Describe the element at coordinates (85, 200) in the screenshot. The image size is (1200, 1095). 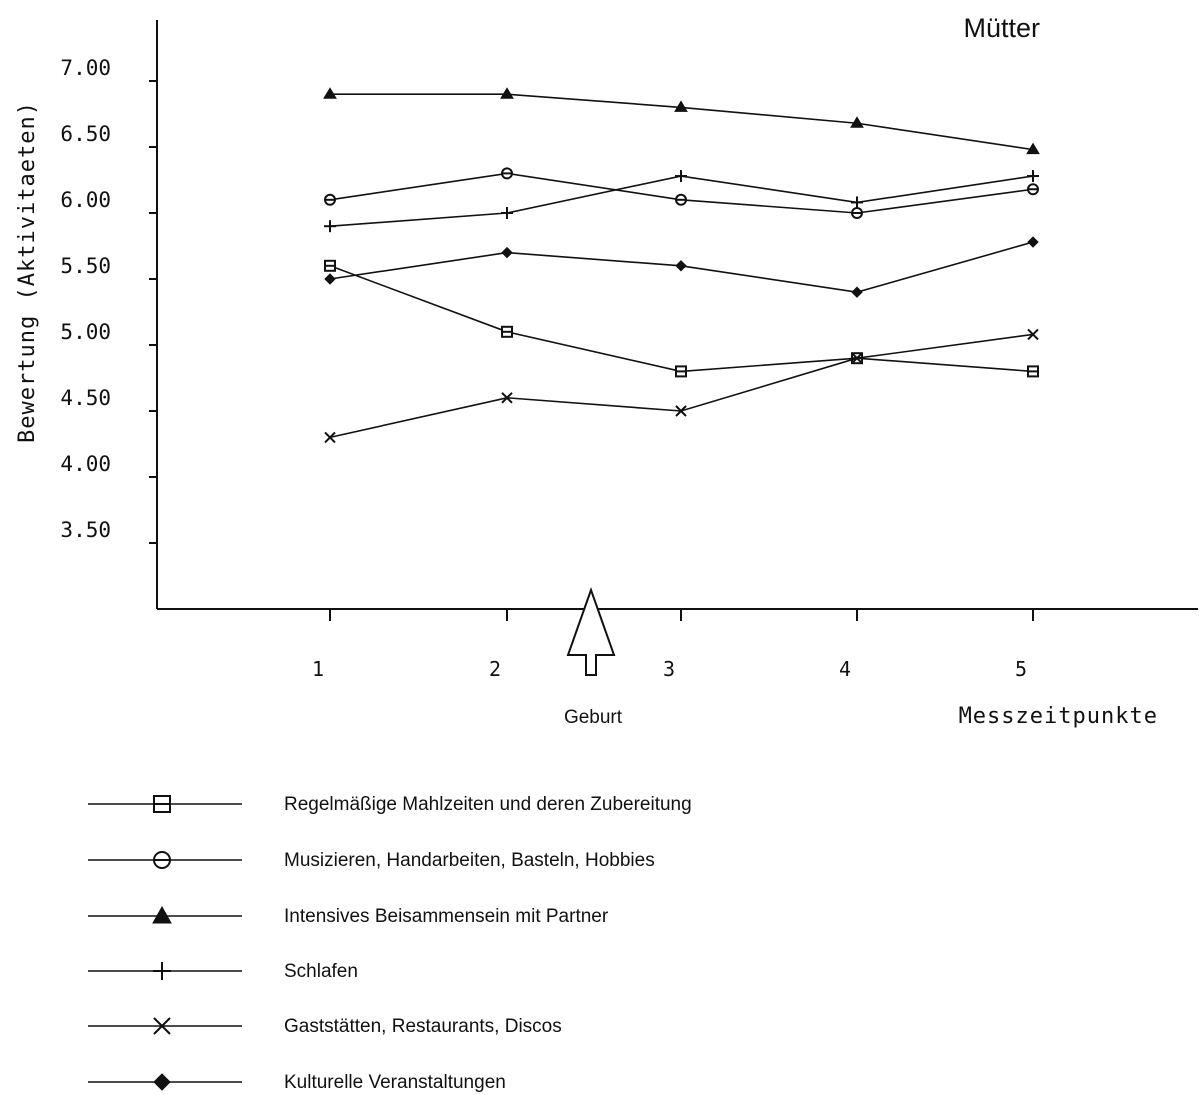
I see `y-tick-label: 6.00` at that location.